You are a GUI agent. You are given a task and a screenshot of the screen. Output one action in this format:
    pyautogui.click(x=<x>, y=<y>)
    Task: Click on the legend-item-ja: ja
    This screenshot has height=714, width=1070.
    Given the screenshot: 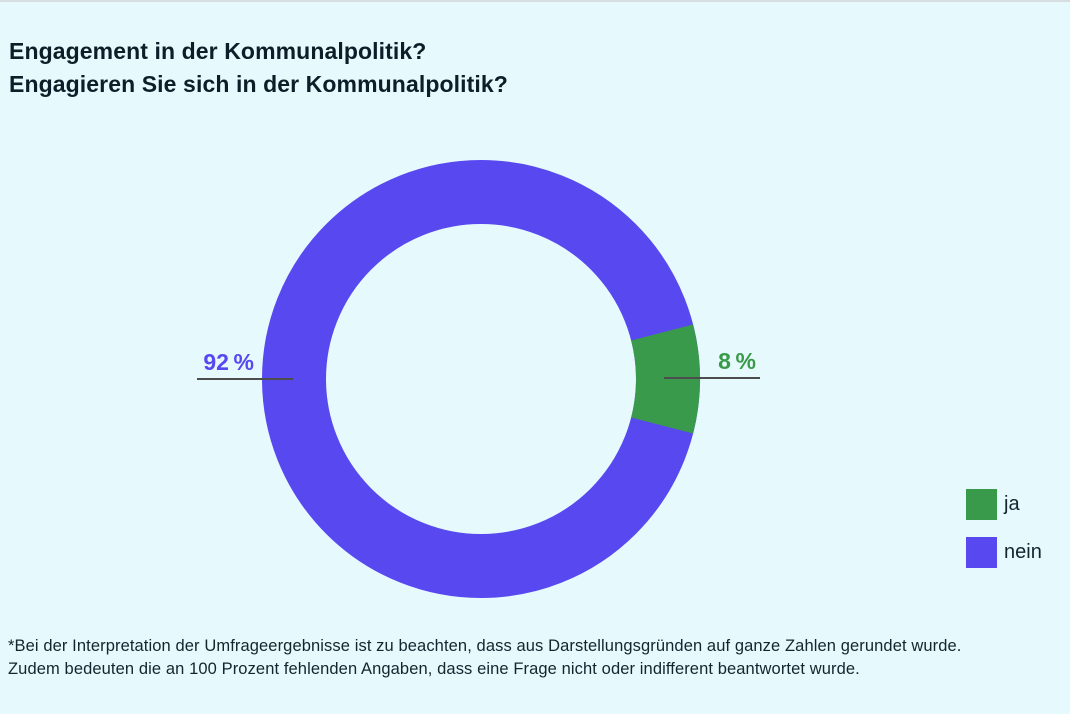 What is the action you would take?
    pyautogui.click(x=1004, y=504)
    